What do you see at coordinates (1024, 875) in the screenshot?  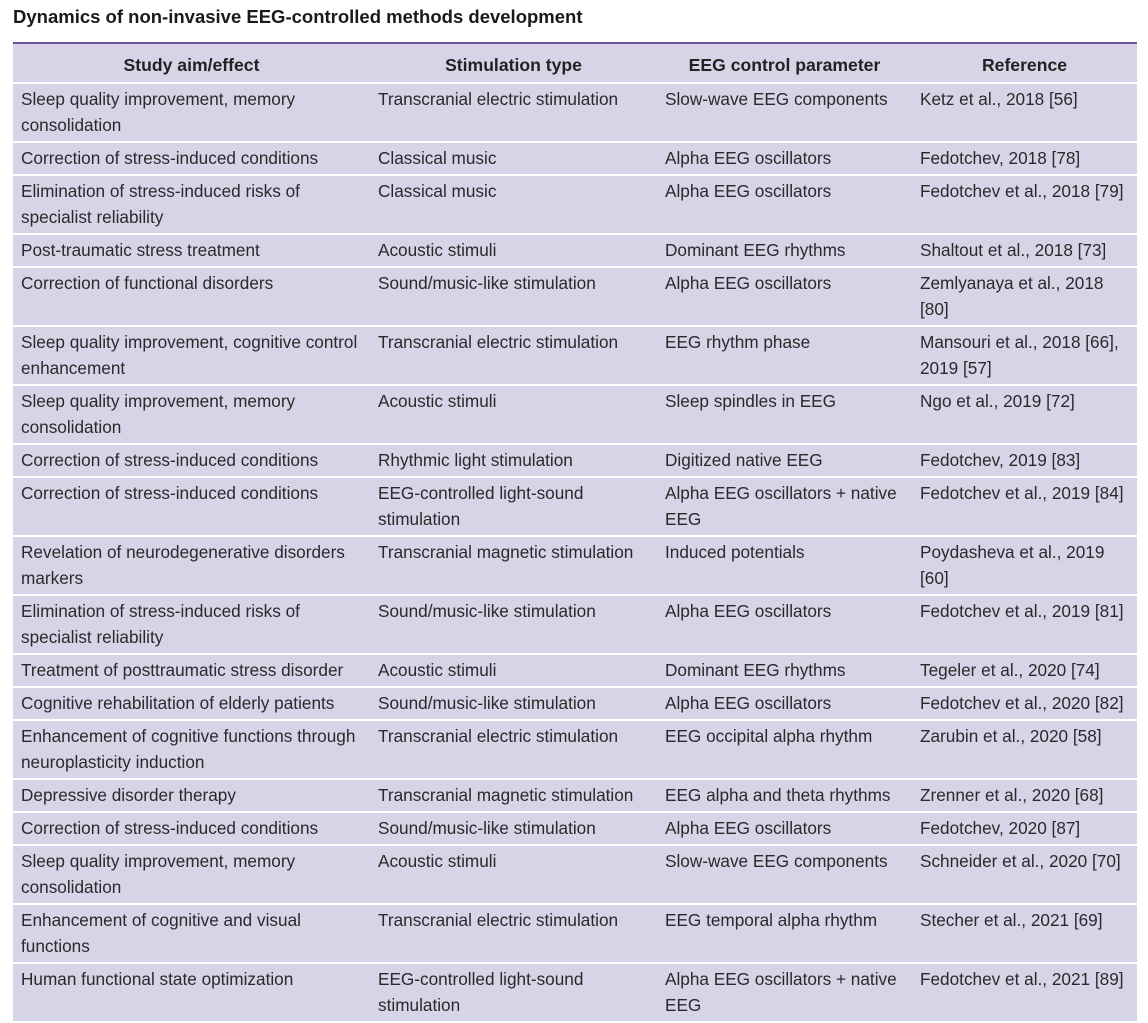 I see `cell-reference: Schneider et al., 2020 [70]` at bounding box center [1024, 875].